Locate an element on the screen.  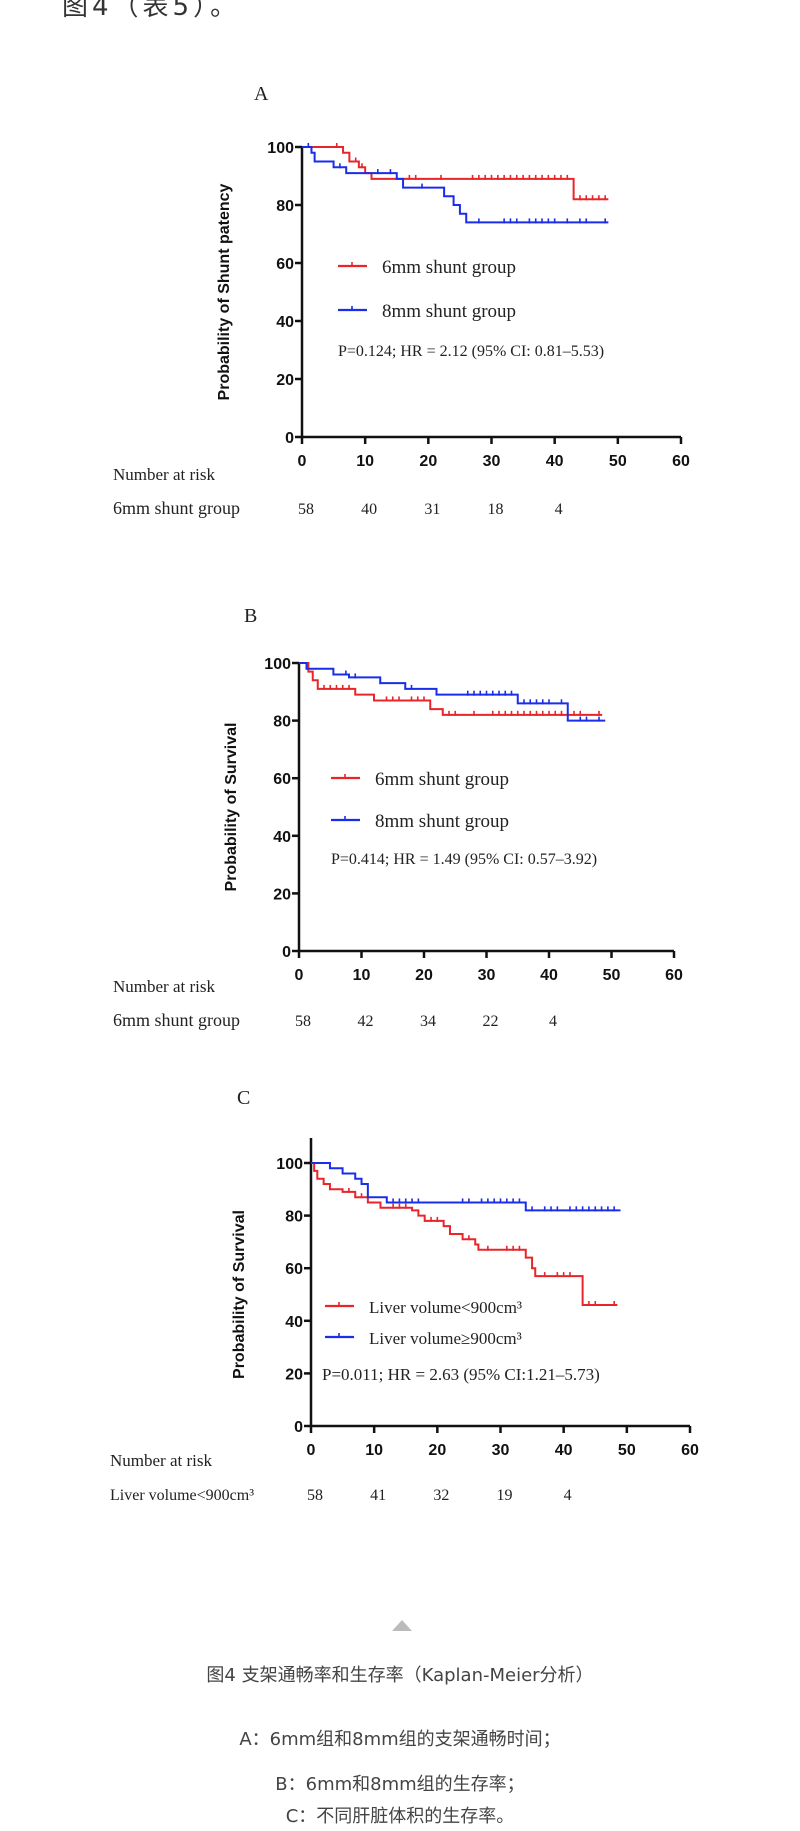
stats-annotation: P=0.414; HR = 1.49 (95% CI: 0.57–3.92) is located at coordinates (464, 859).